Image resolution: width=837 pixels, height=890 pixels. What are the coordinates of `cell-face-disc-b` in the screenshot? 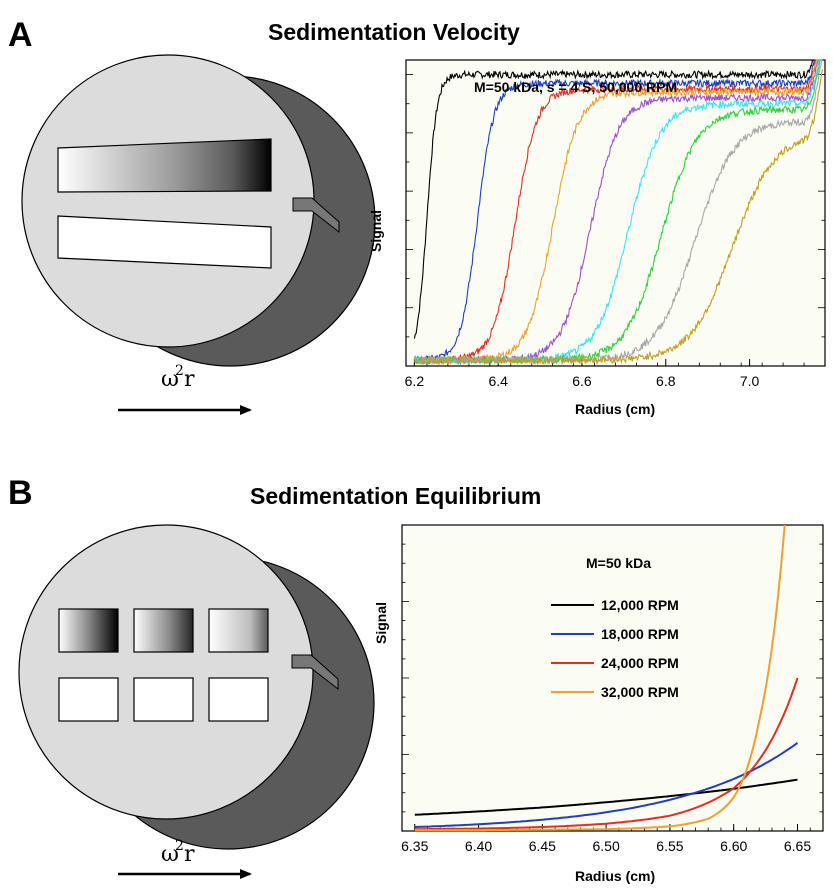 It's located at (166, 672).